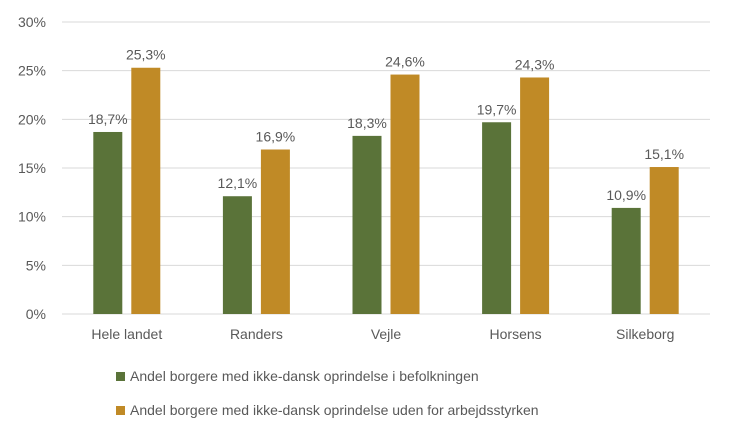 The height and width of the screenshot is (439, 732). Describe the element at coordinates (645, 334) in the screenshot. I see `x-tick-label: Silkeborg` at that location.